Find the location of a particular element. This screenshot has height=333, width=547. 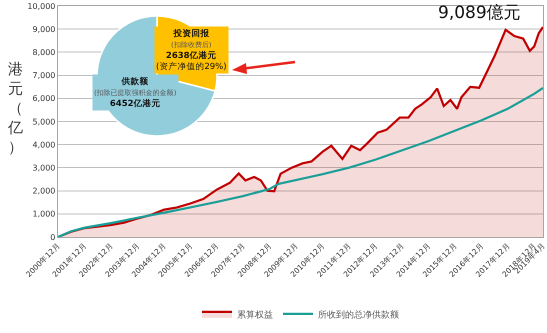

y-tick-label: 0 is located at coordinates (53, 237).